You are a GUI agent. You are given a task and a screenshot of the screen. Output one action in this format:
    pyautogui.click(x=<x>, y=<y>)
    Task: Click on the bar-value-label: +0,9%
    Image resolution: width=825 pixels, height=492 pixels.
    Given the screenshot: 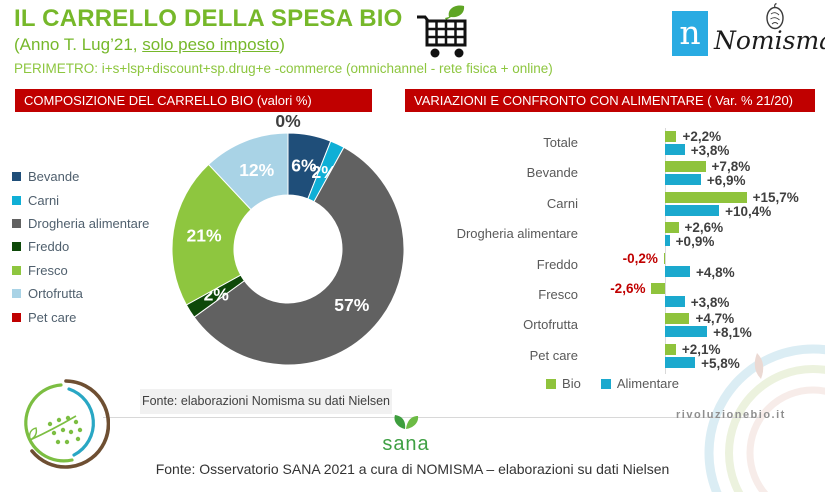 What is the action you would take?
    pyautogui.click(x=695, y=242)
    